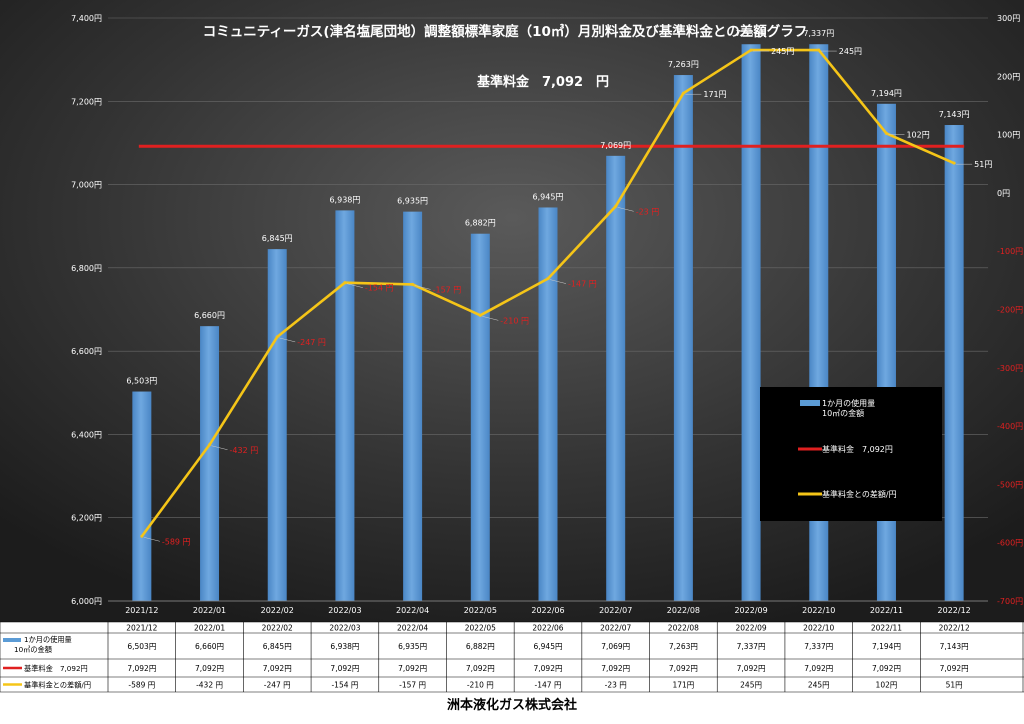 The image size is (1024, 724). I want to click on table-header-cell: 2022/05, so click(480, 628).